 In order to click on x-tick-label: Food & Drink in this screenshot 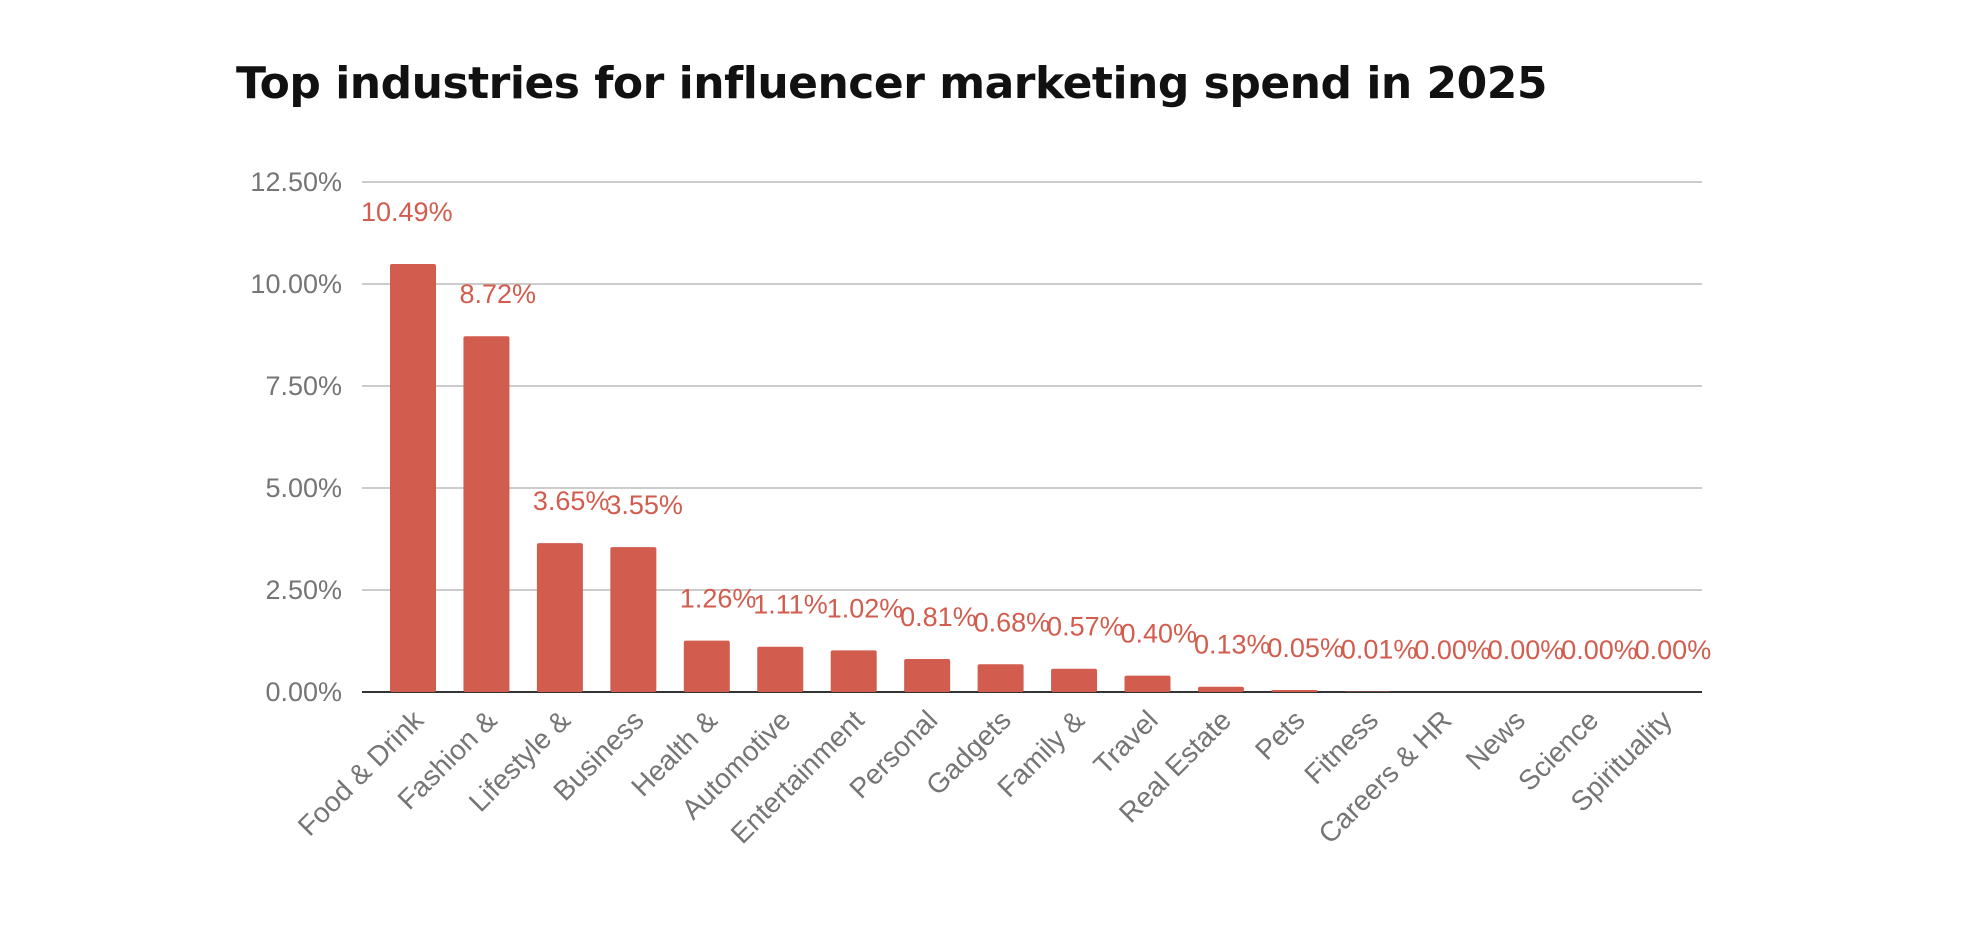, I will do `click(361, 773)`.